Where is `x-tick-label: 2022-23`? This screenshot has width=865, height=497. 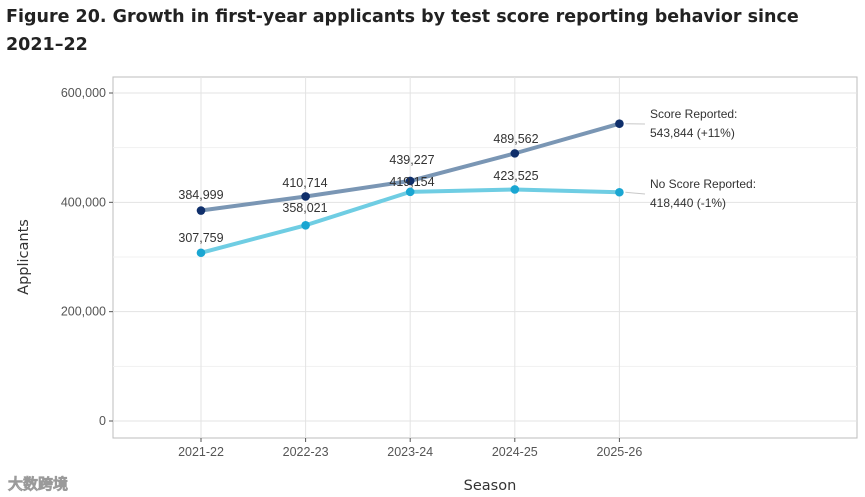 x-tick-label: 2022-23 is located at coordinates (306, 452).